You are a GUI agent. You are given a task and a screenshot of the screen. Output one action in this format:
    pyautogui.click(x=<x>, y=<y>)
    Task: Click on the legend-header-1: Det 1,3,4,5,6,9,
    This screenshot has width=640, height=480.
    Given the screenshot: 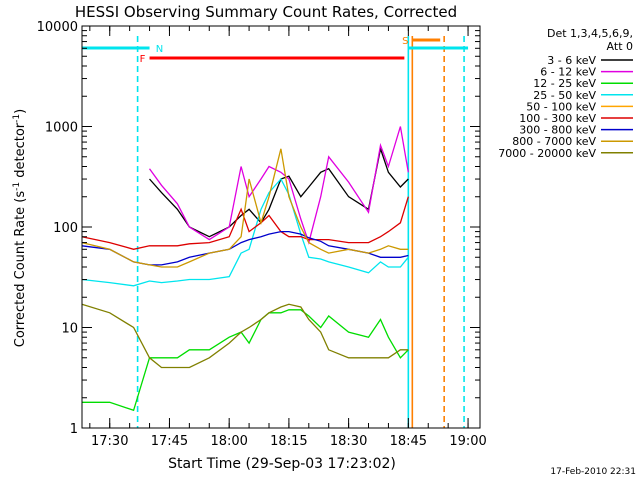 What is the action you would take?
    pyautogui.click(x=590, y=33)
    